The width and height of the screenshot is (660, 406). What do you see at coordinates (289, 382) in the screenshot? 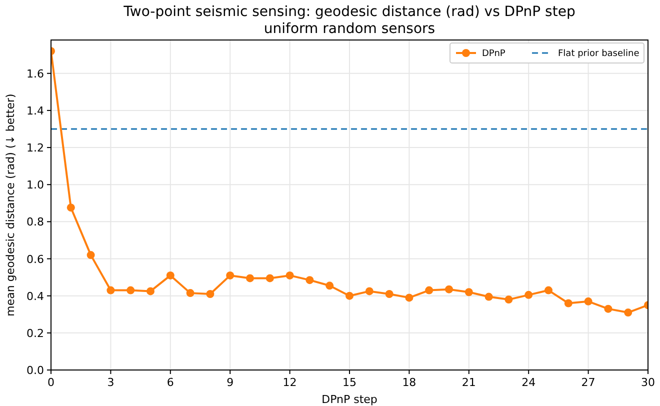
I see `x-tick-label: 12` at bounding box center [289, 382].